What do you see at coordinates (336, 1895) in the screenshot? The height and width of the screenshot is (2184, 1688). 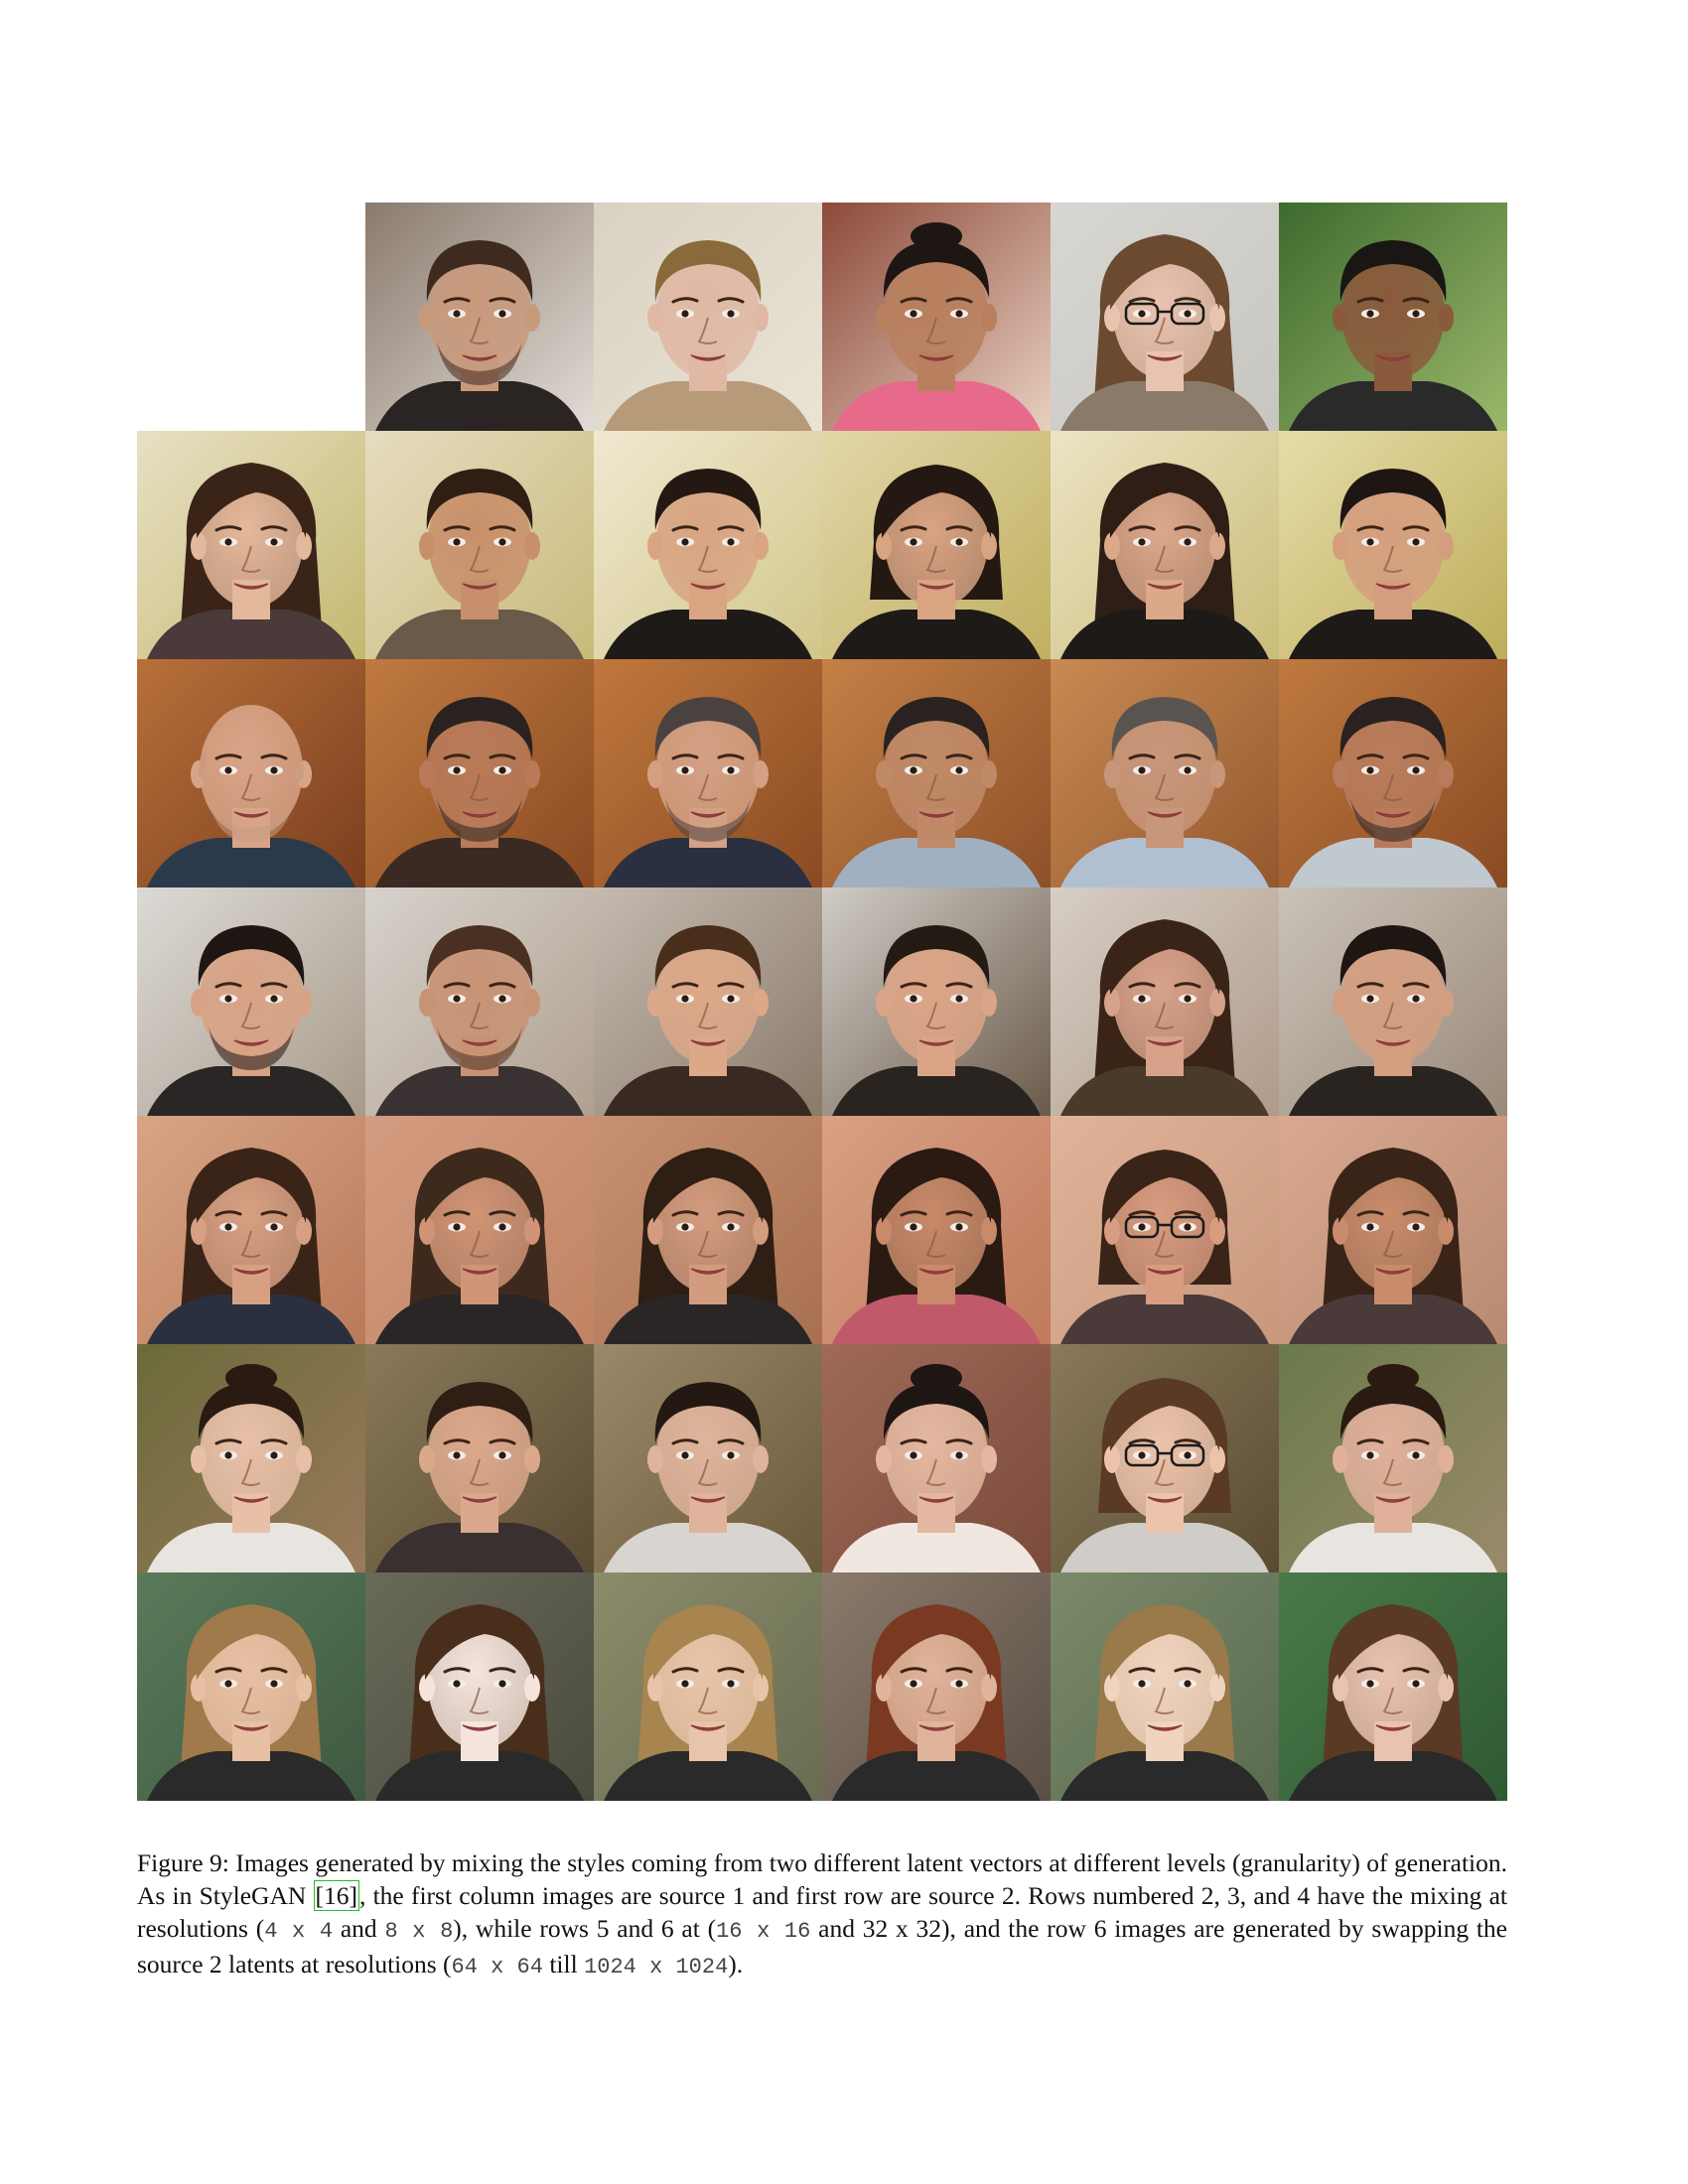 I see `citation-link: [16]` at bounding box center [336, 1895].